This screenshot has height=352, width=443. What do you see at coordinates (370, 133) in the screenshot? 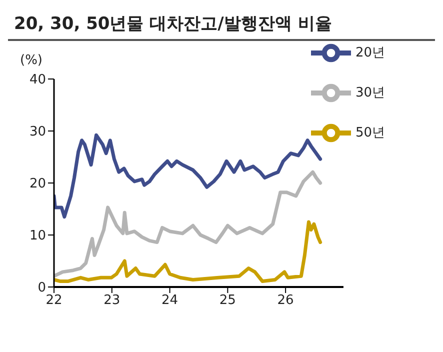
I see `legend-label: 50년` at bounding box center [370, 133].